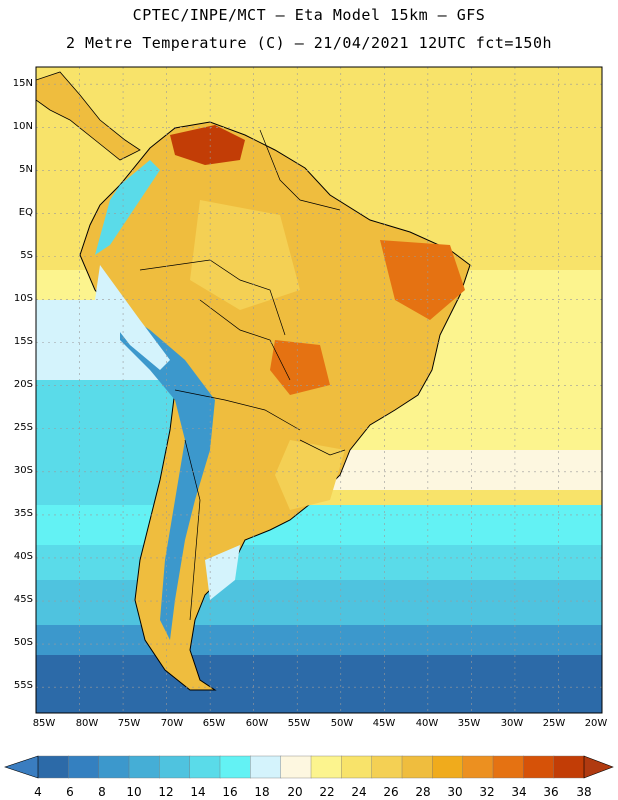  I want to click on colorbar-label: 16, so click(229, 792).